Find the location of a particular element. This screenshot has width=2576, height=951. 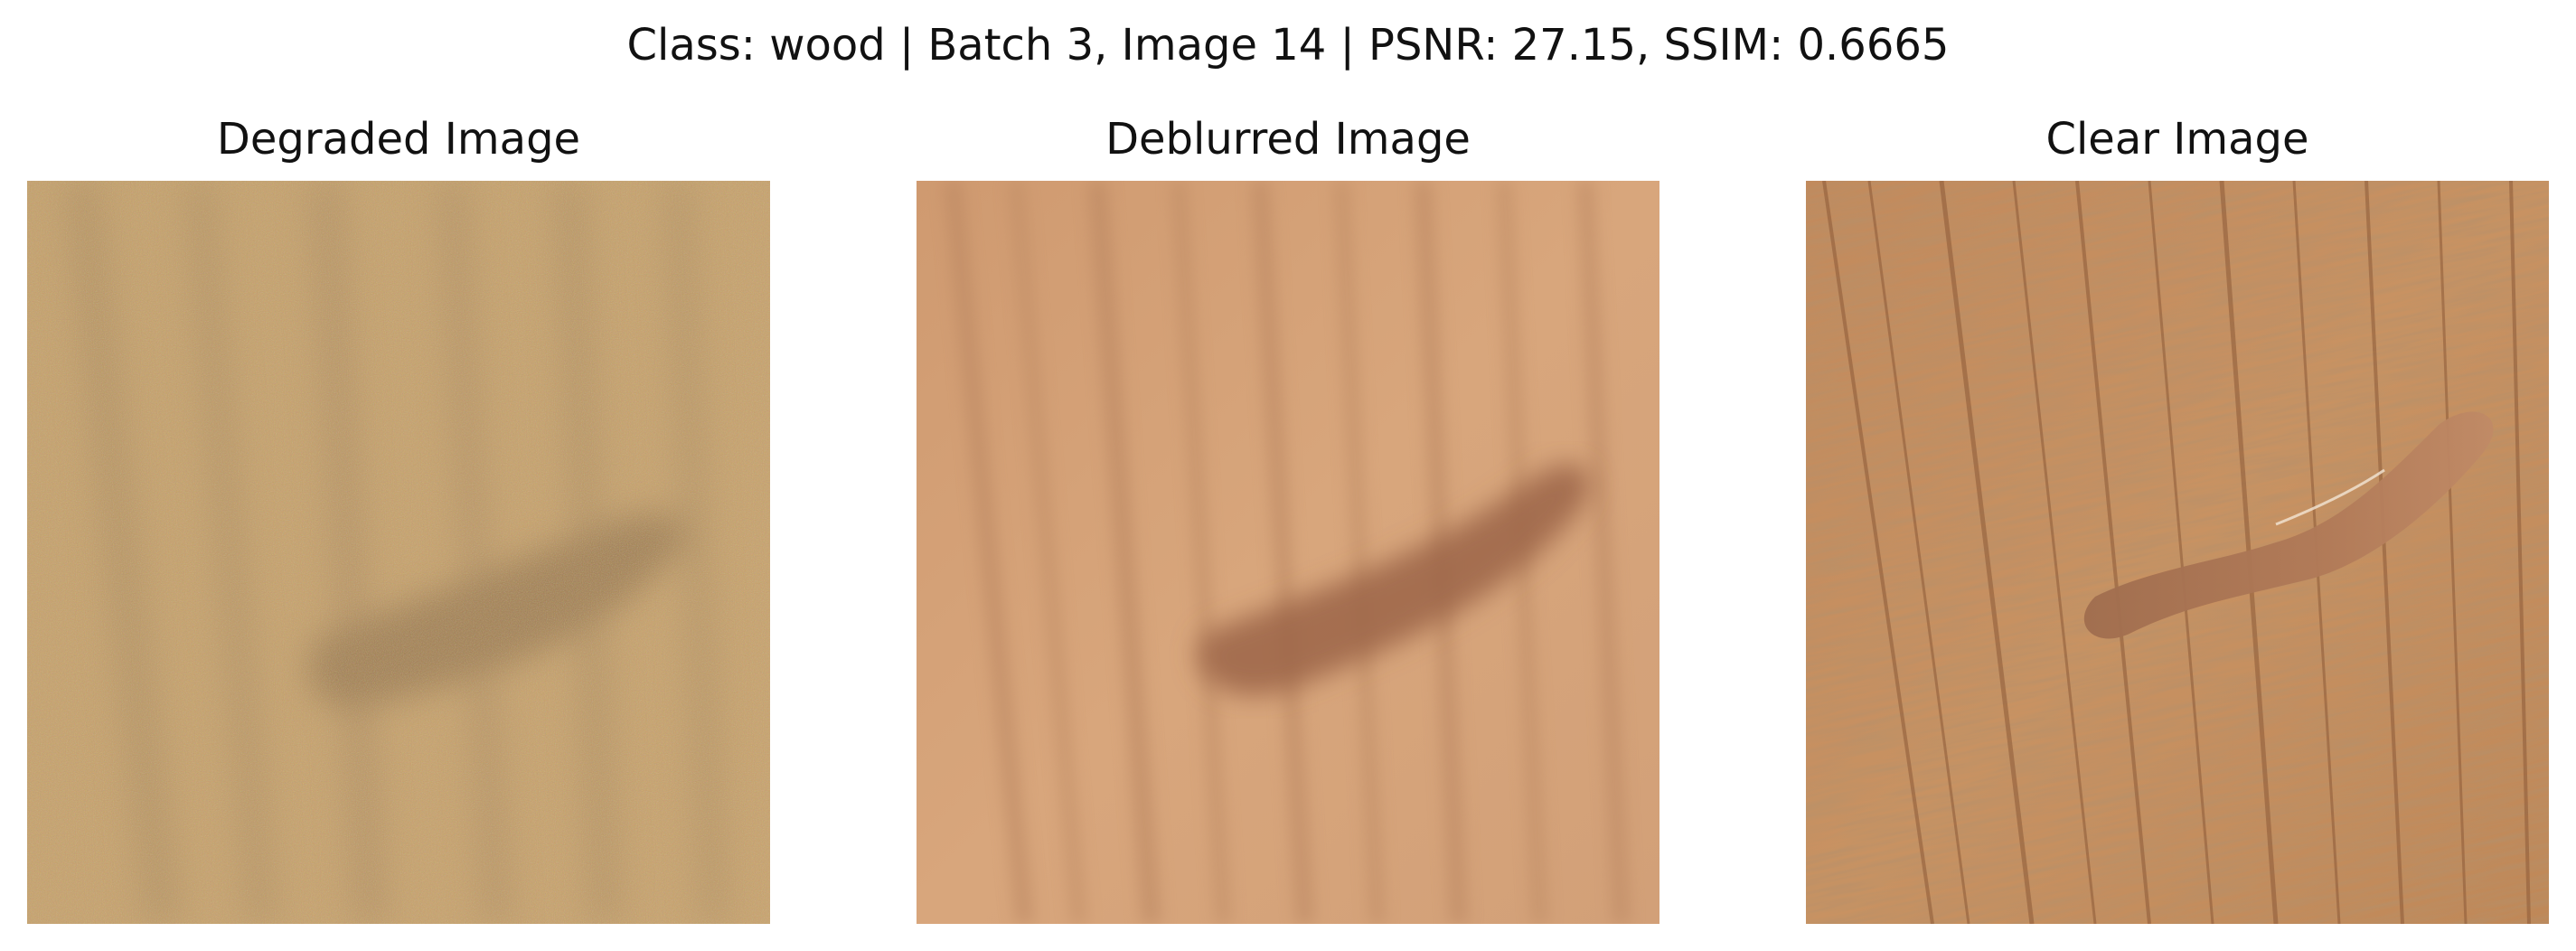

panel-title-clear: Clear Image is located at coordinates (2177, 139).